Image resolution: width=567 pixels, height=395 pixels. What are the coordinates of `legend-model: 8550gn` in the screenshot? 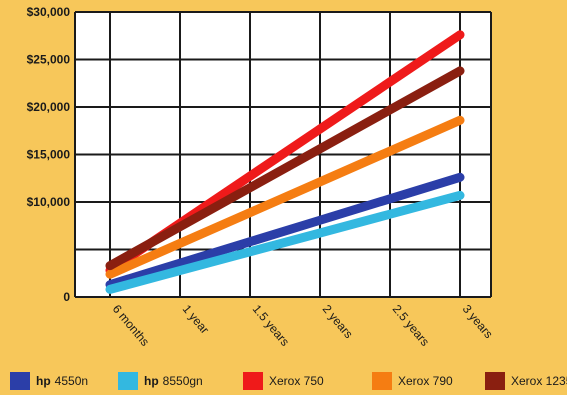 It's located at (182, 381).